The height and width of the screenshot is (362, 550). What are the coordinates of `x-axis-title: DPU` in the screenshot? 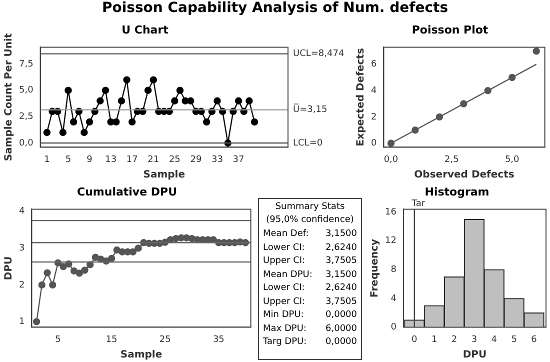 It's located at (474, 355).